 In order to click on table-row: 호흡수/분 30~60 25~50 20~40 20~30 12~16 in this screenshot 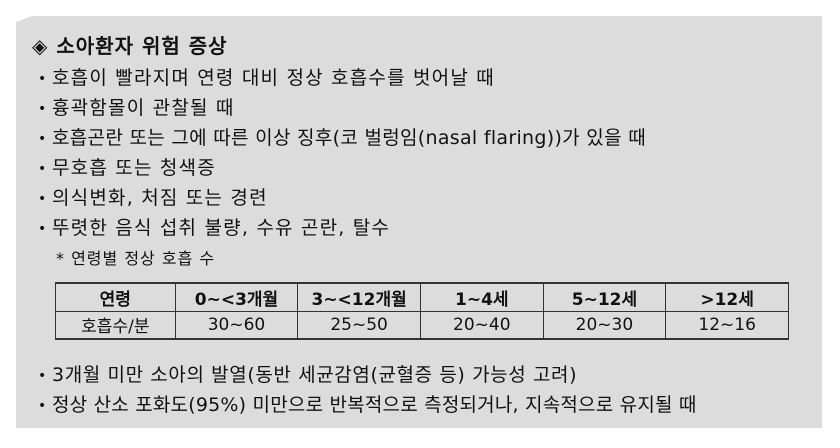, I will do `click(422, 325)`.